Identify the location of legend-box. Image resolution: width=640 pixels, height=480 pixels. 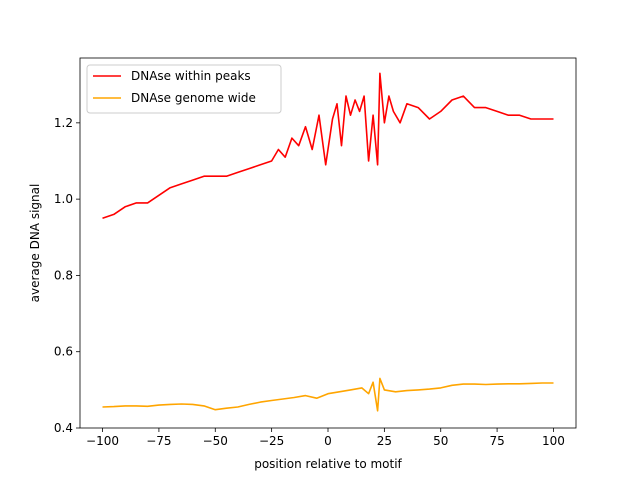
(184, 89).